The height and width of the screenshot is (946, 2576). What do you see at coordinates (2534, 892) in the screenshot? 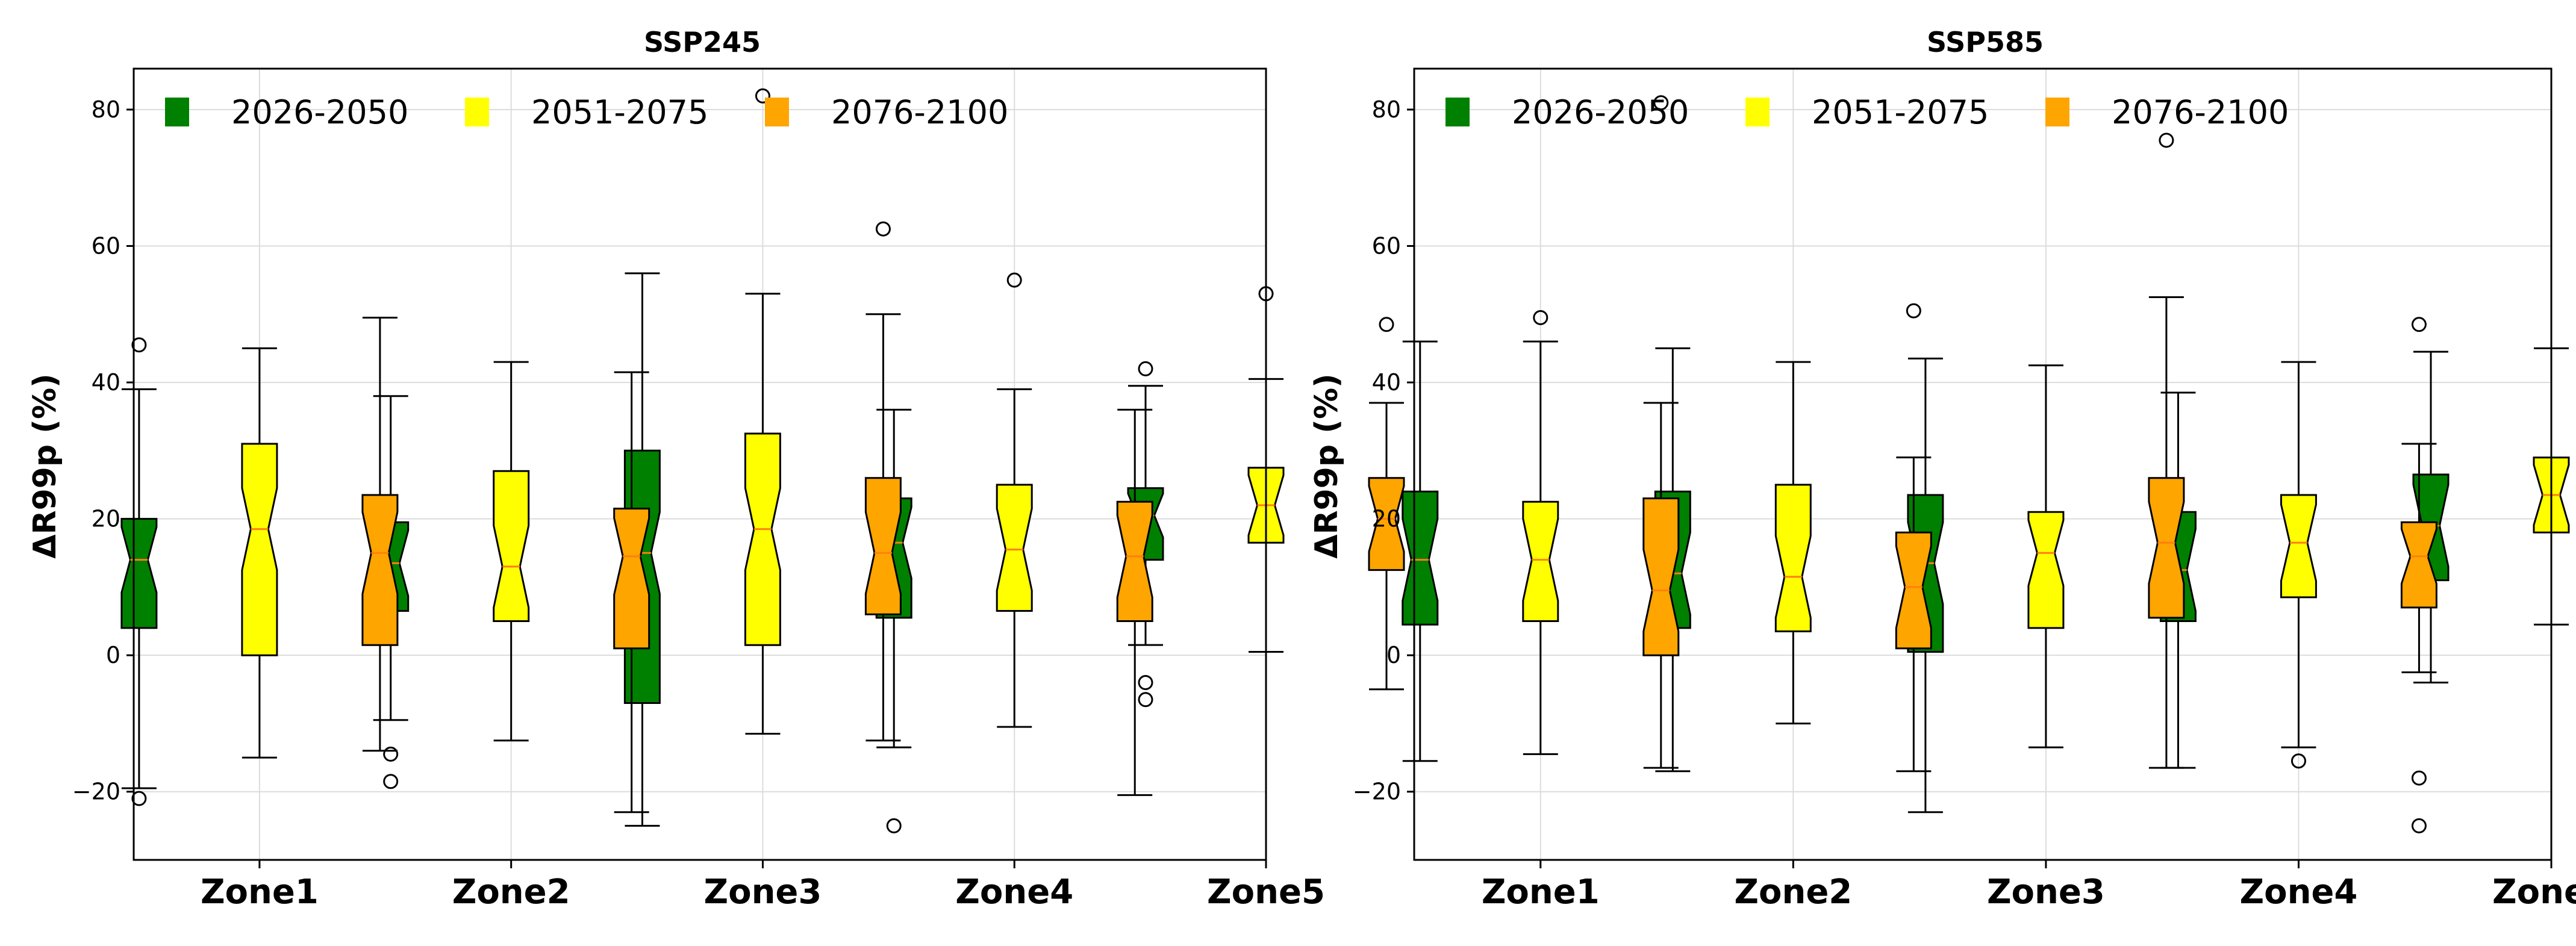
I see `ssp585-xtick-label-4: Zone5` at bounding box center [2534, 892].